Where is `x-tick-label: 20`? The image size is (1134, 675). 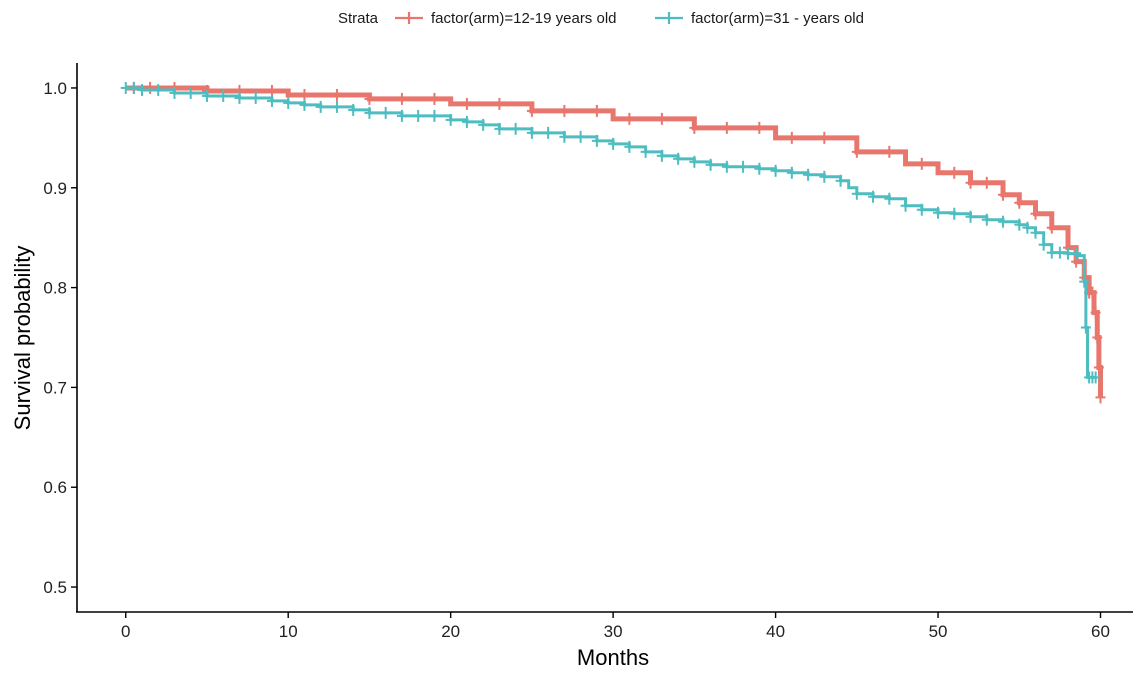 x-tick-label: 20 is located at coordinates (450, 631).